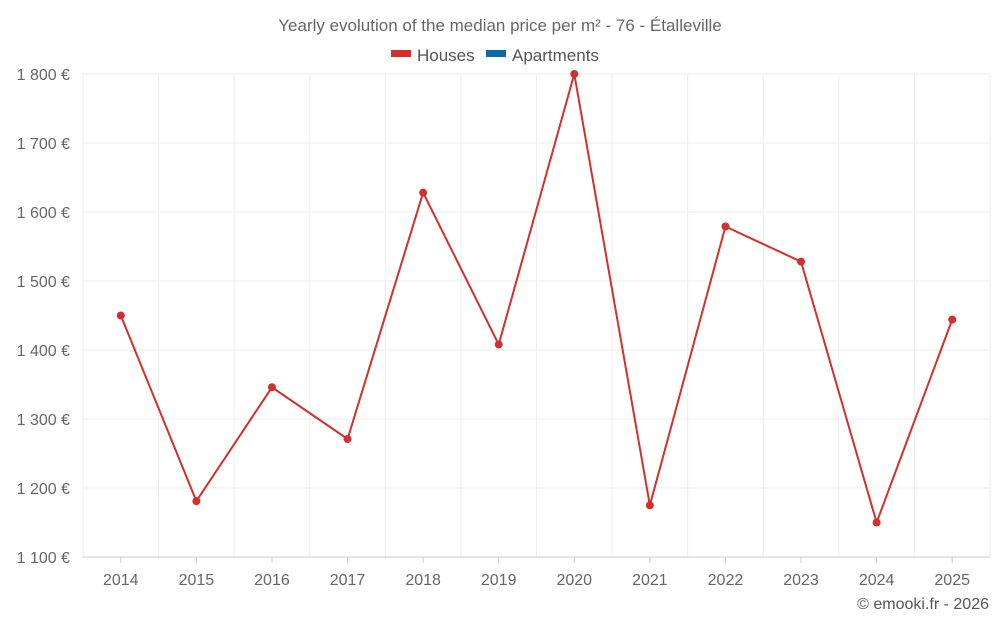  What do you see at coordinates (197, 580) in the screenshot?
I see `x-tick-label: 2015` at bounding box center [197, 580].